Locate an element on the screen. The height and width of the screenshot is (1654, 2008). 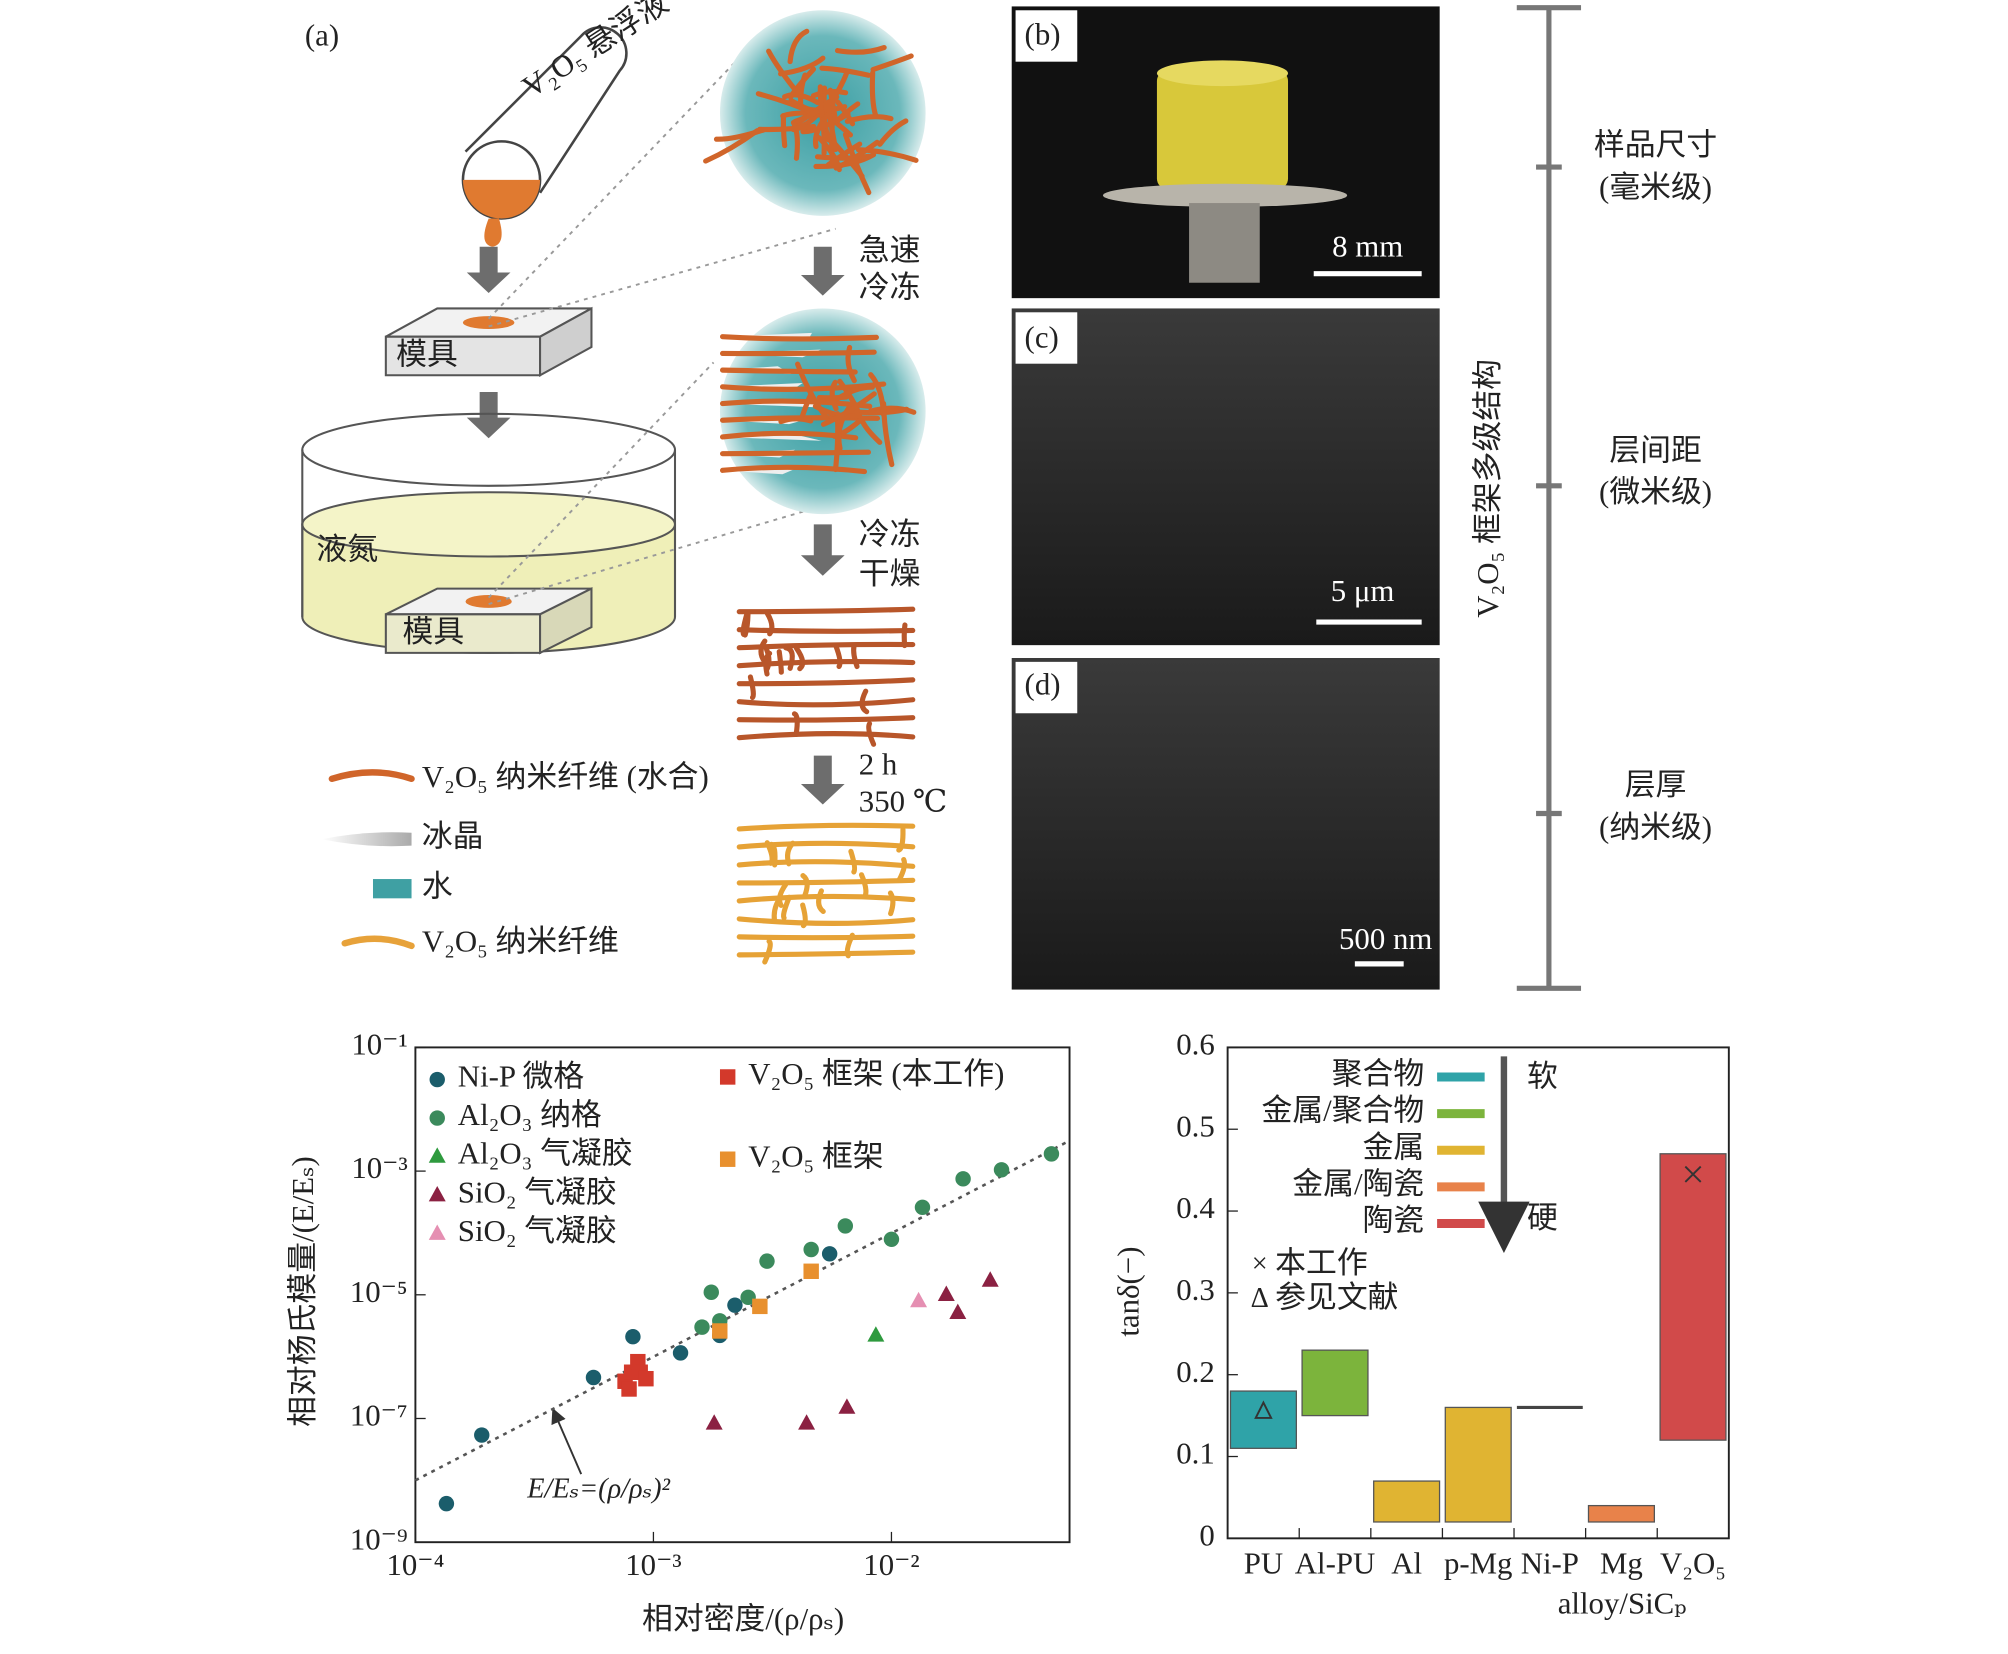
hierarchy-bar is located at coordinates (1549, 498).